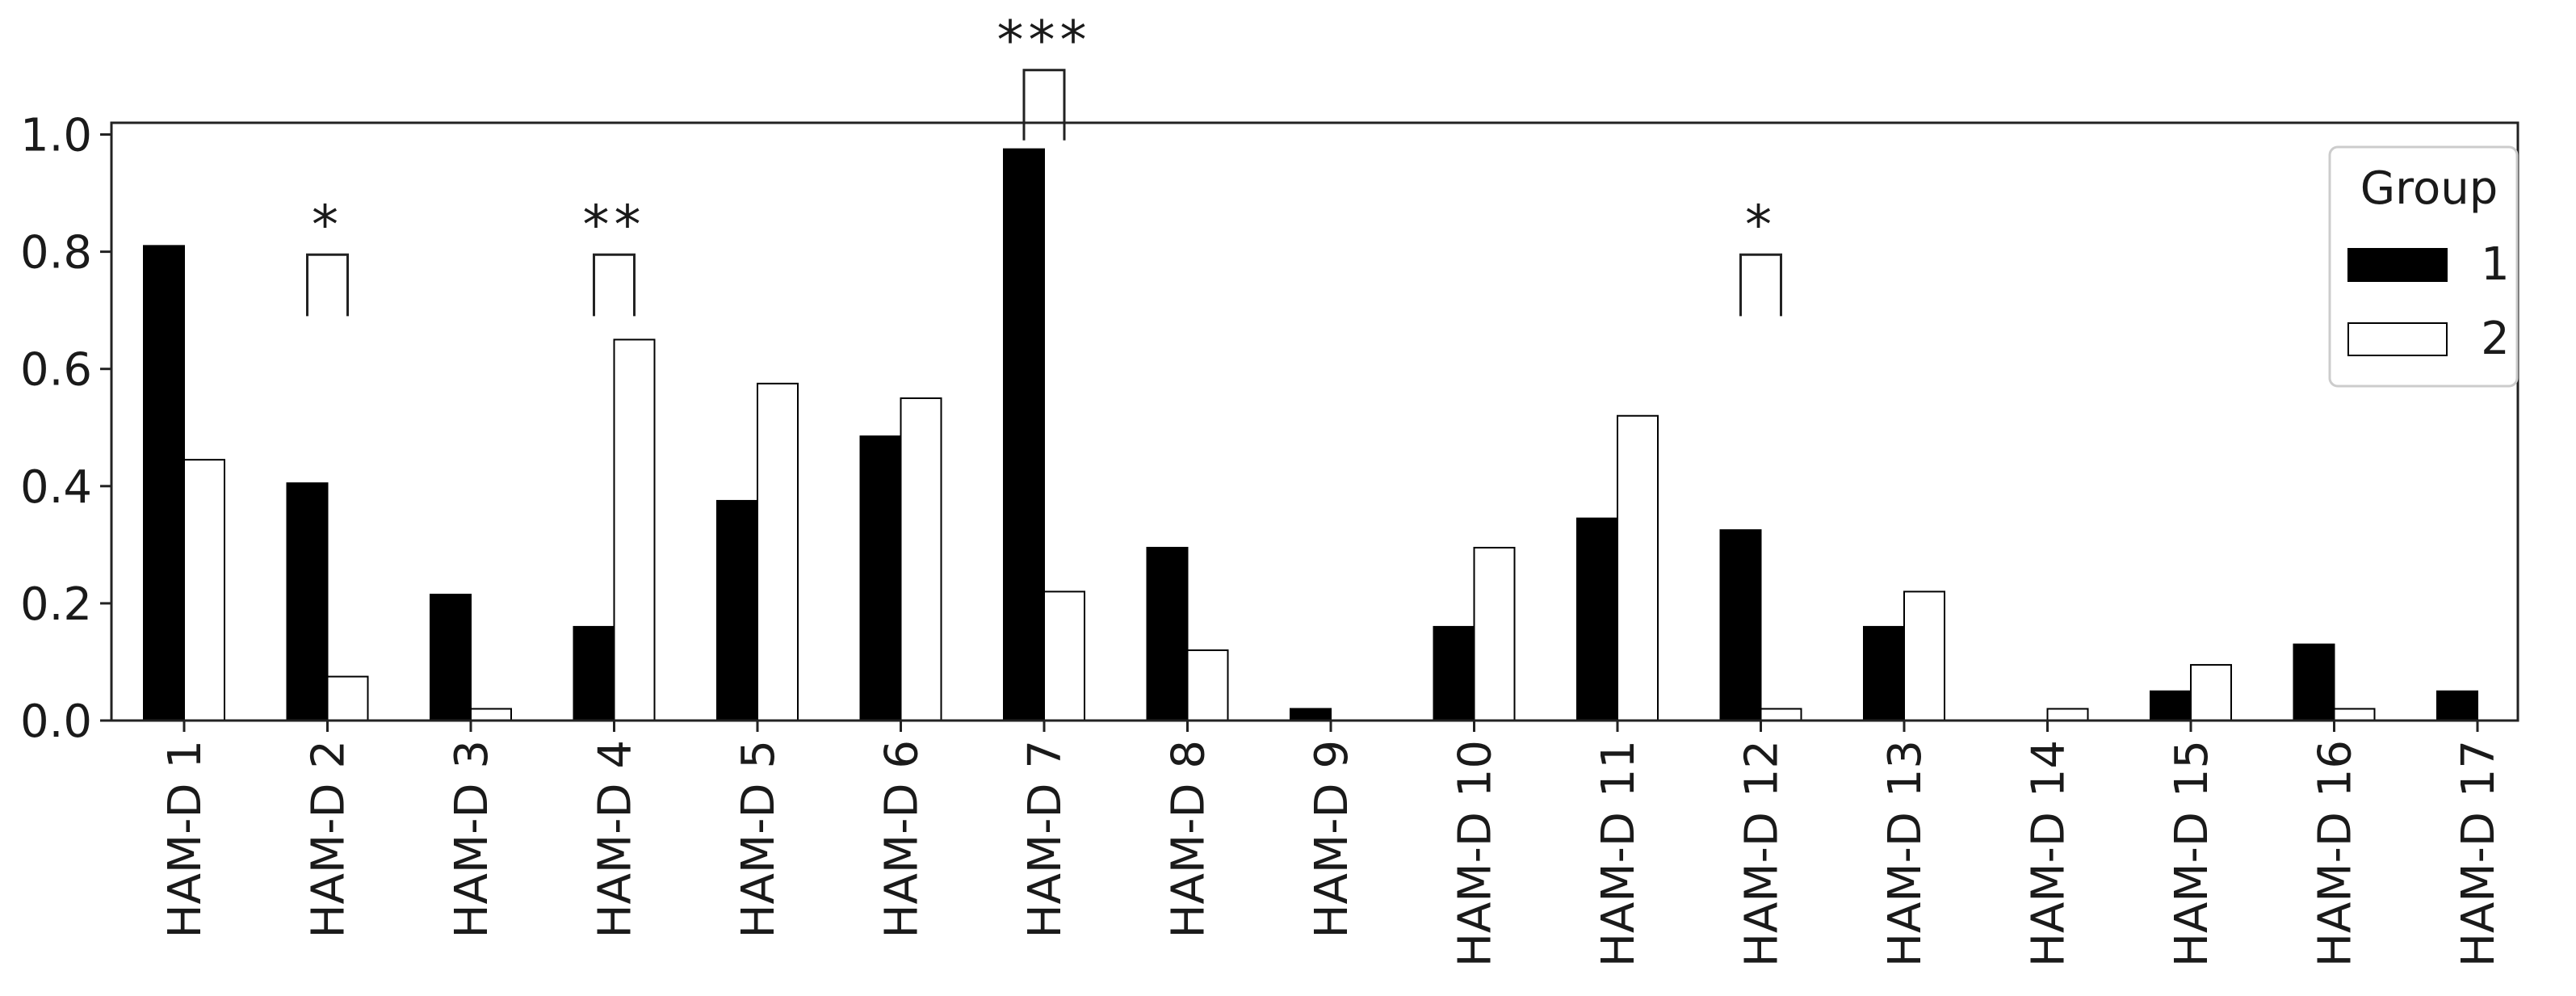 The width and height of the screenshot is (2576, 996). What do you see at coordinates (472, 839) in the screenshot?
I see `x-tick-label: HAM-D 3` at bounding box center [472, 839].